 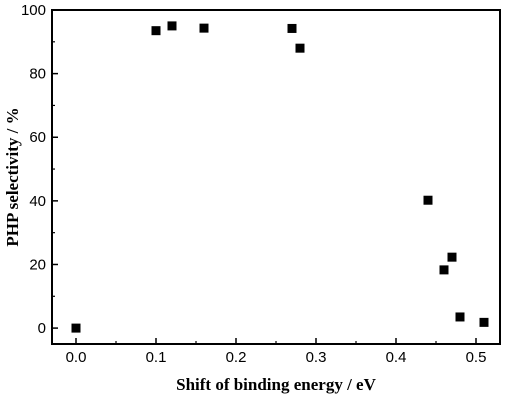 I want to click on y-axis-ticks: 0 20 40 60 80 100, so click(x=39, y=169).